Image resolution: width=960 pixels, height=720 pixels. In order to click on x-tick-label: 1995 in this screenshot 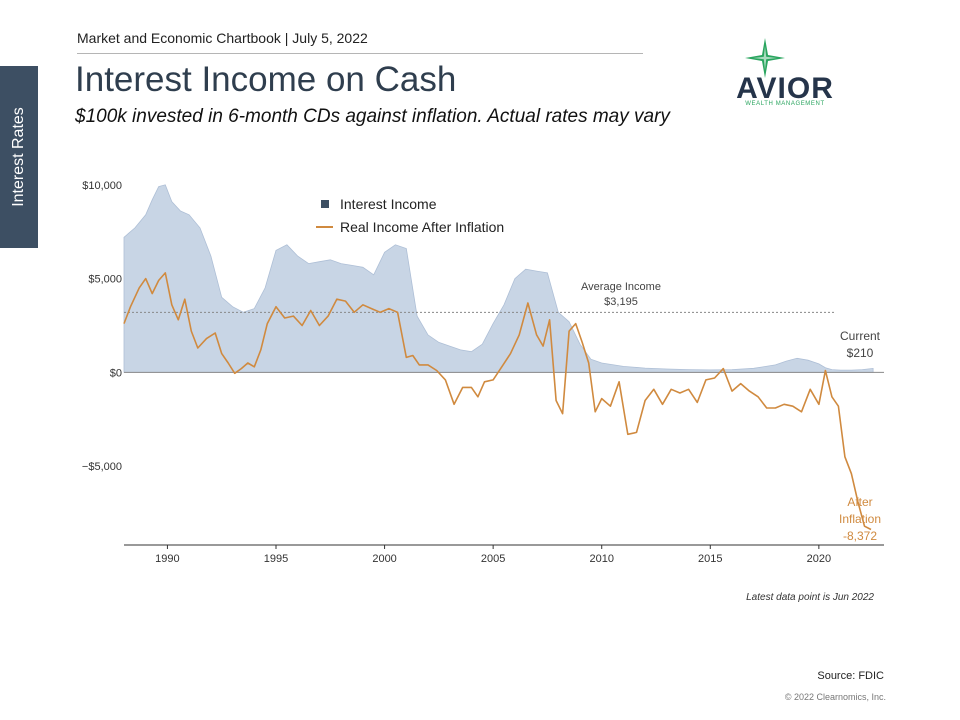, I will do `click(276, 559)`.